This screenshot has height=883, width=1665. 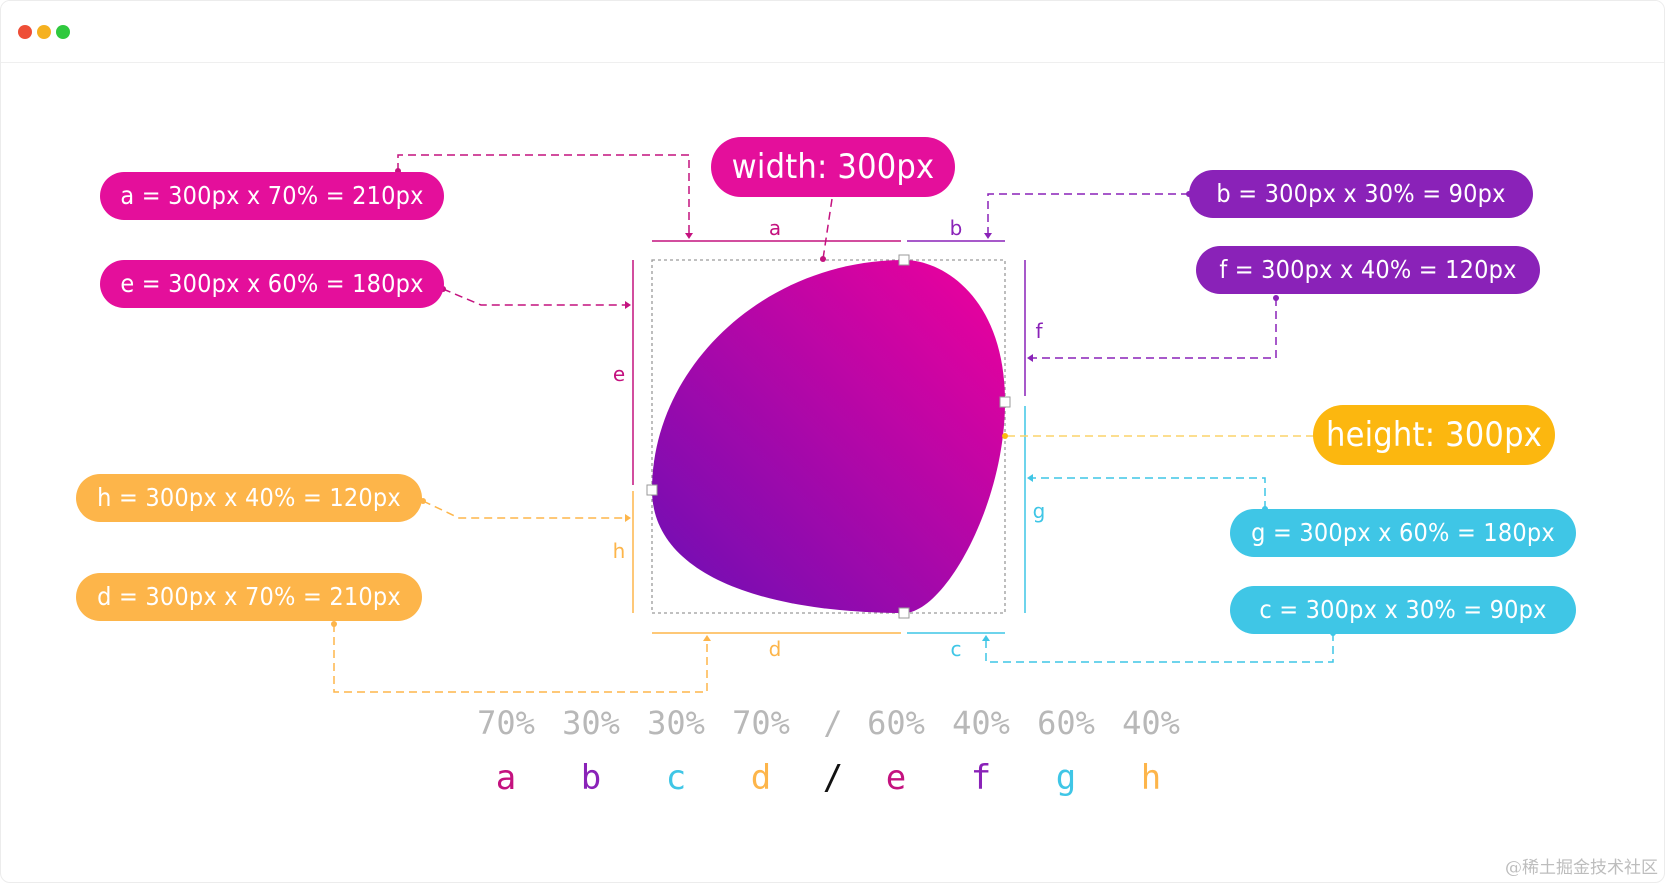 I want to click on measure-label-c: c, so click(x=956, y=649).